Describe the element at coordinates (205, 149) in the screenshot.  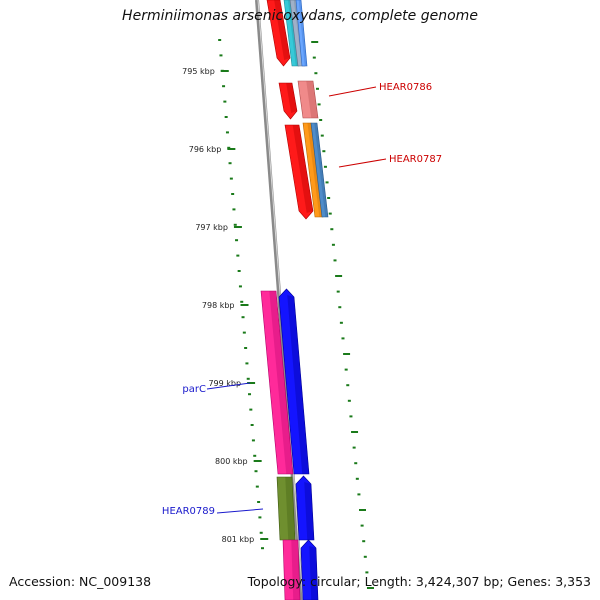
I see `scale-tick-label: 796 kbp` at that location.